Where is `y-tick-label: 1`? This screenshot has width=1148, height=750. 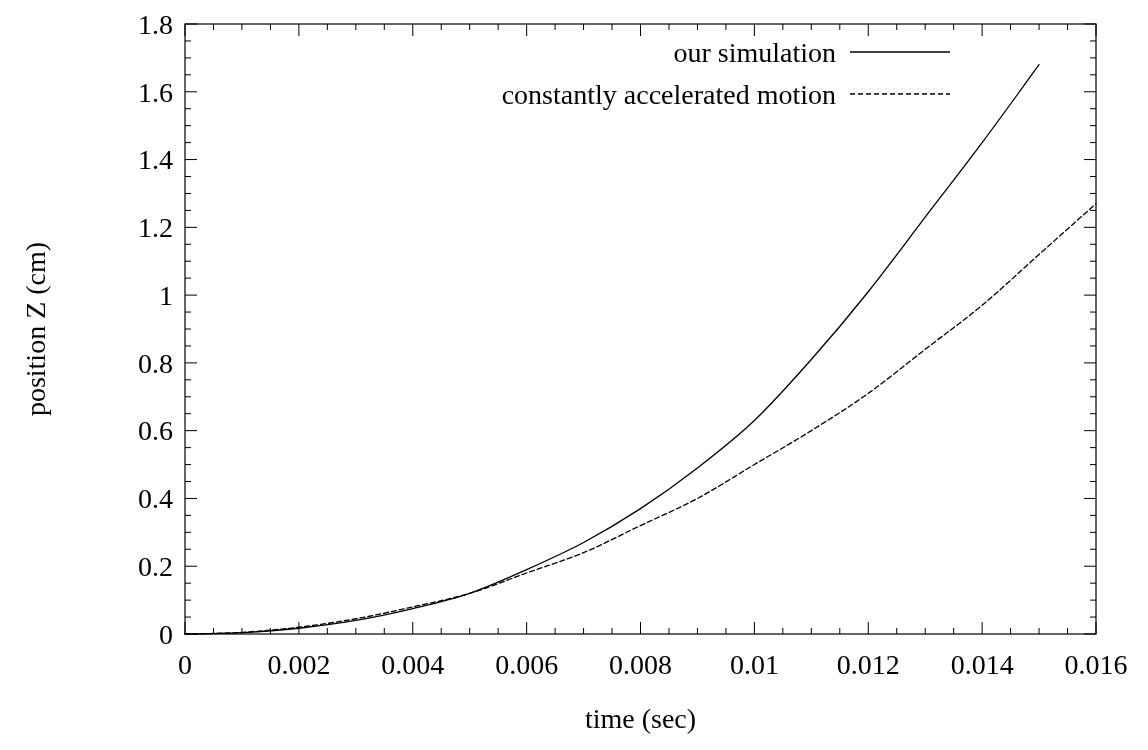
y-tick-label: 1 is located at coordinates (166, 295).